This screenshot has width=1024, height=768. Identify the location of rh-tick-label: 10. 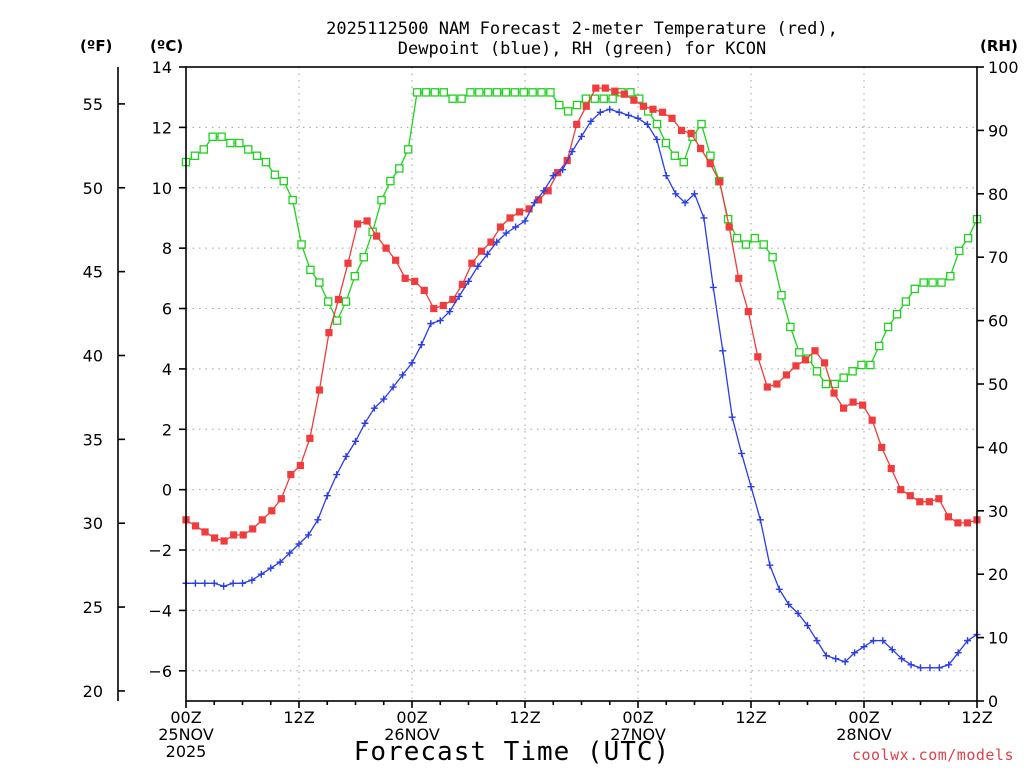
(998, 638).